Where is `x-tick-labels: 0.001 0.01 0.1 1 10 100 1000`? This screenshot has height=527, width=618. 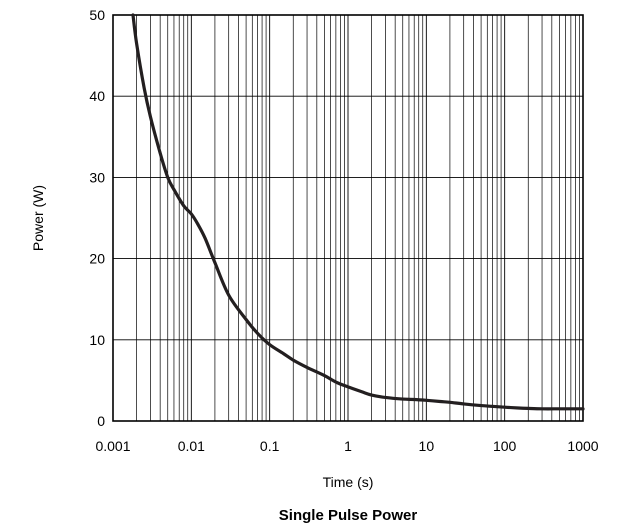
x-tick-labels: 0.001 0.01 0.1 1 10 100 1000 is located at coordinates (346, 446).